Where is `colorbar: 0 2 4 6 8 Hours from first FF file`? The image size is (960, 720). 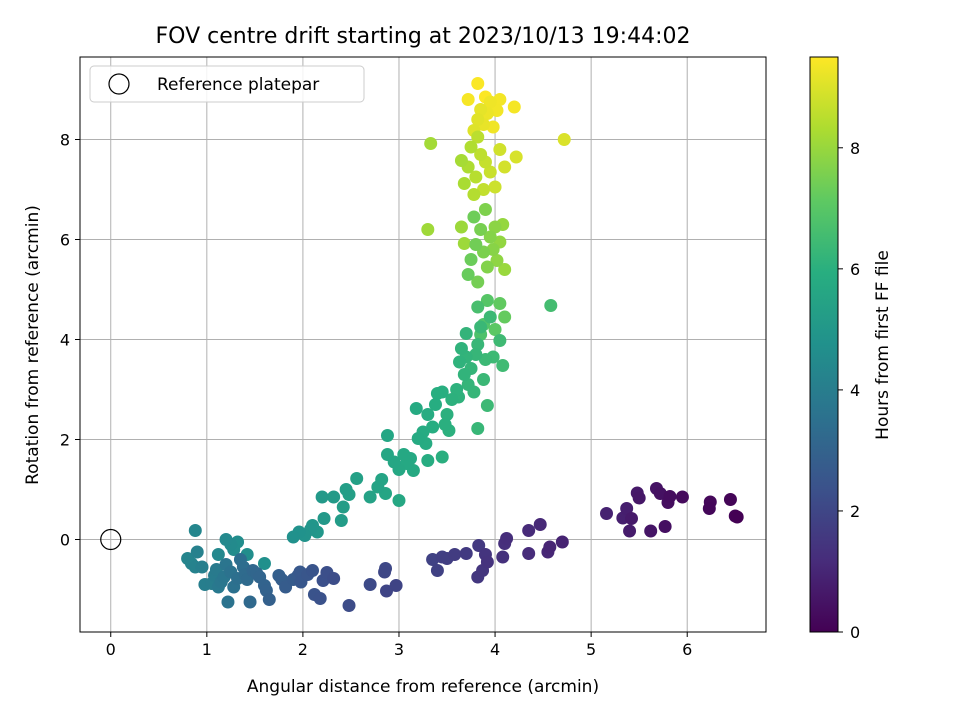 colorbar: 0 2 4 6 8 Hours from first FF file is located at coordinates (851, 349).